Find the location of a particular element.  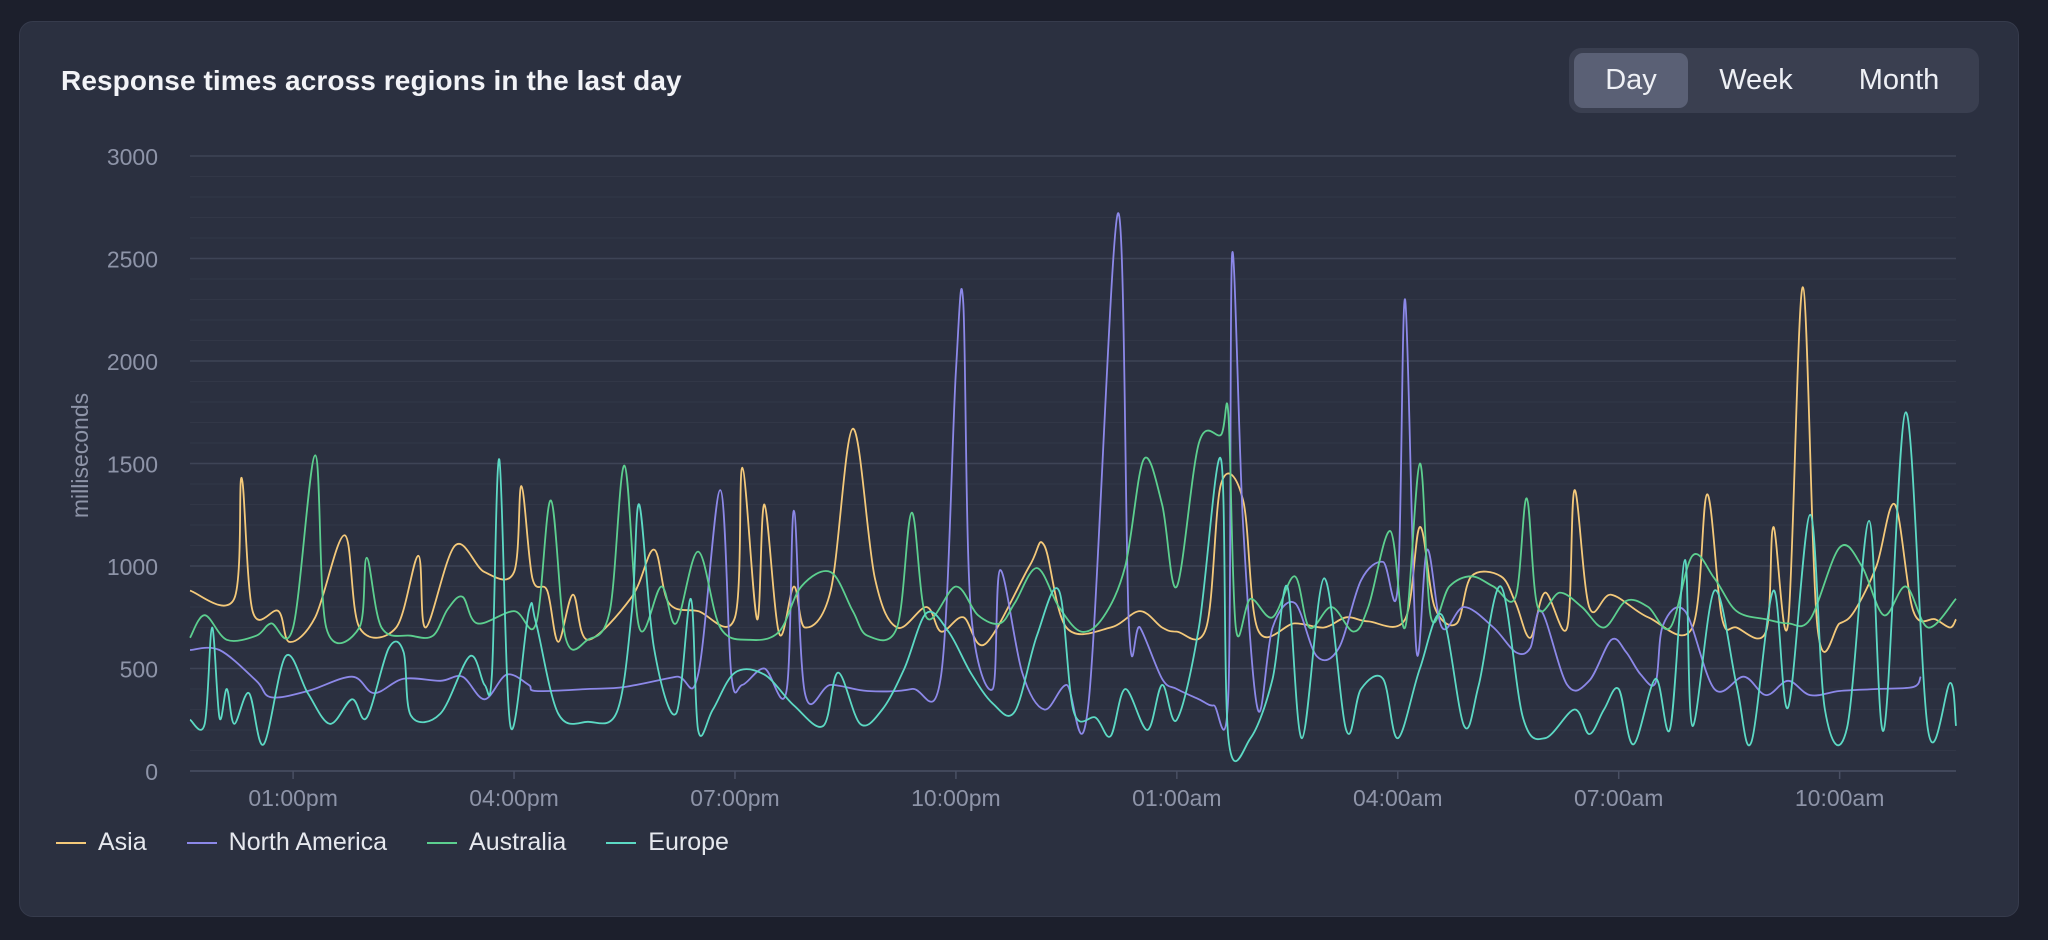

legend-item-australia: Australia is located at coordinates (496, 842).